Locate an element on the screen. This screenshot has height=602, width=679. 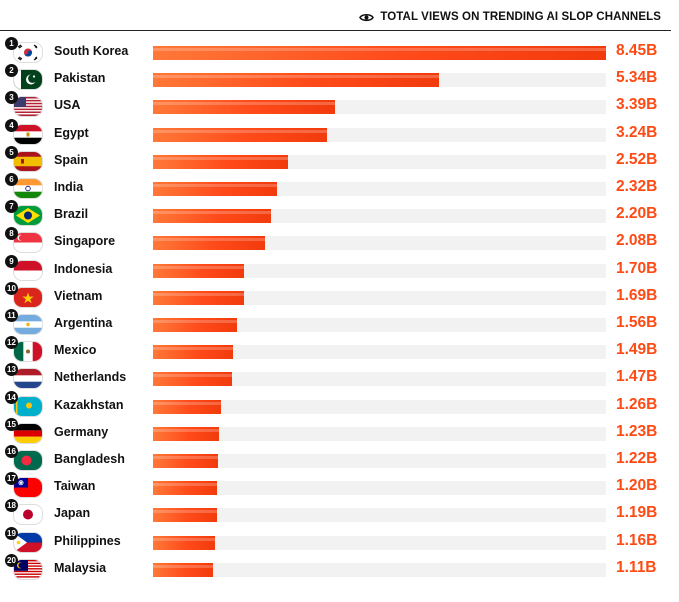
rank-badge: 20 is located at coordinates (11, 560).